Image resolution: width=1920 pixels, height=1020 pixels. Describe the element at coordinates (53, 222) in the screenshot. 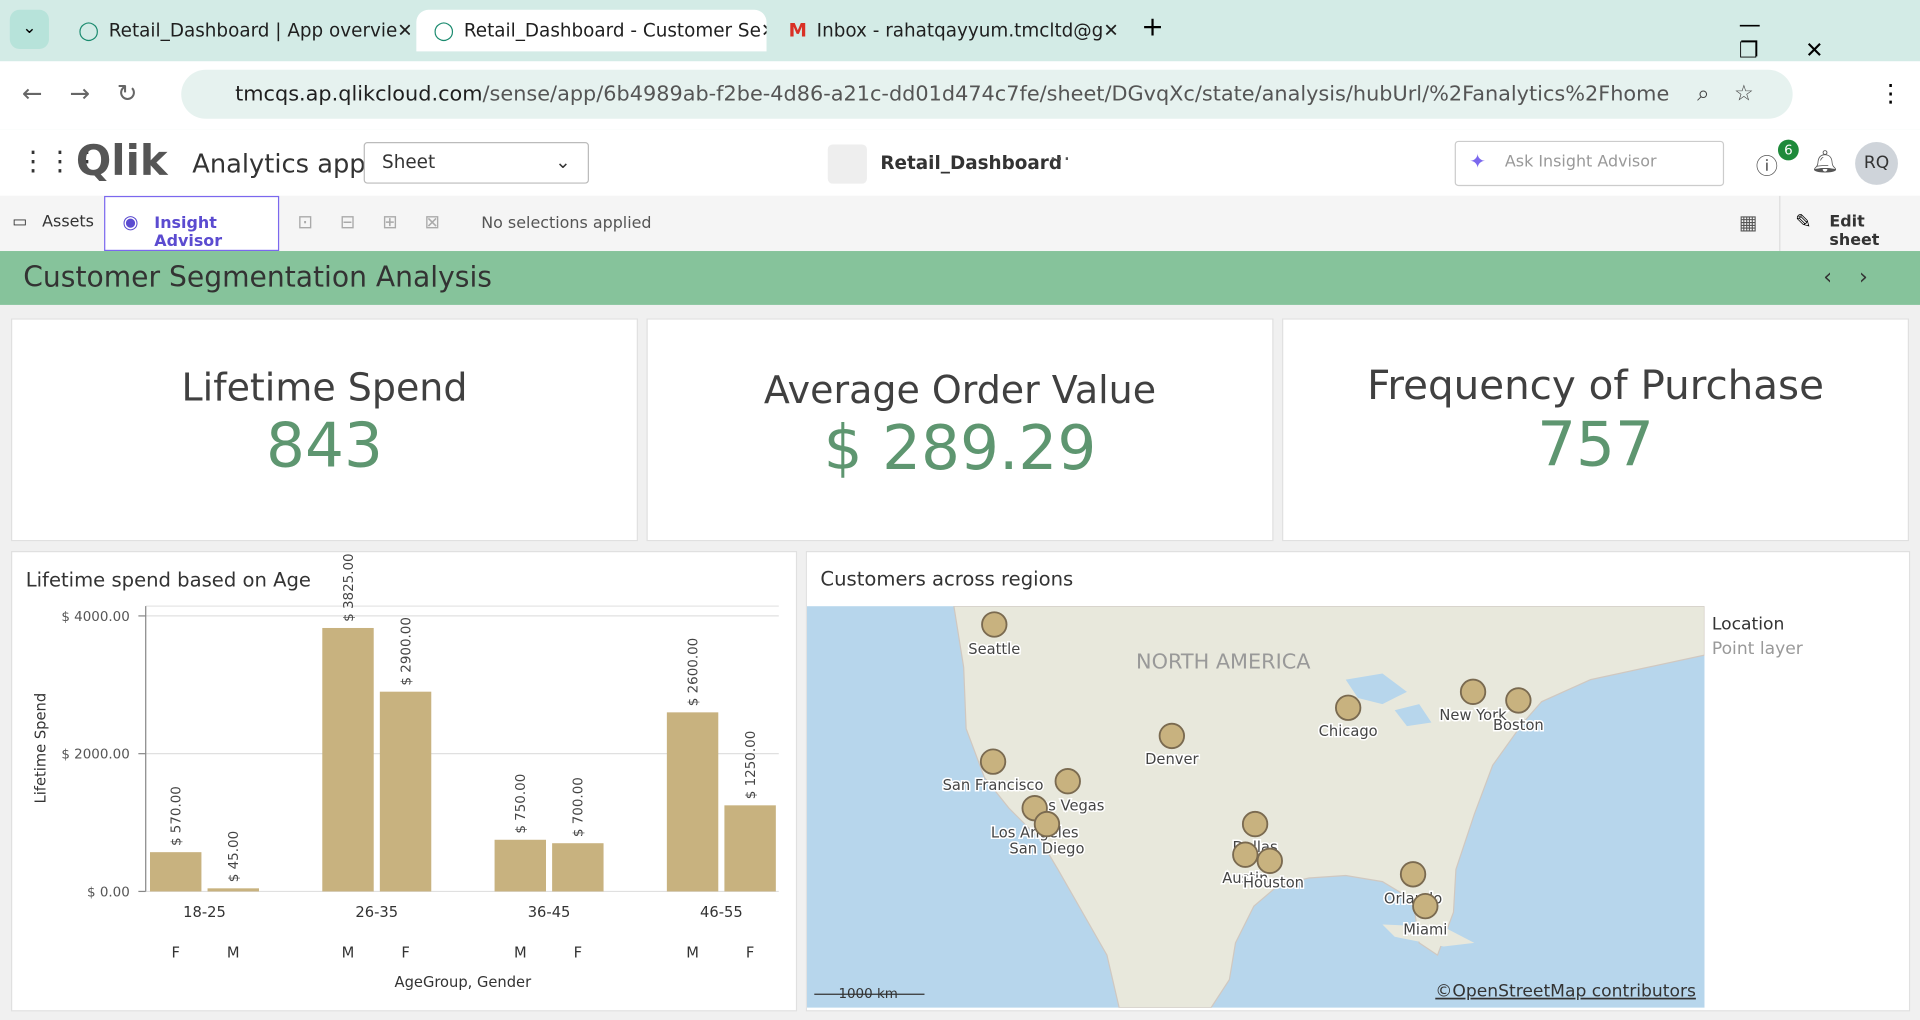

I see `assets-button: ▭ Assets` at that location.